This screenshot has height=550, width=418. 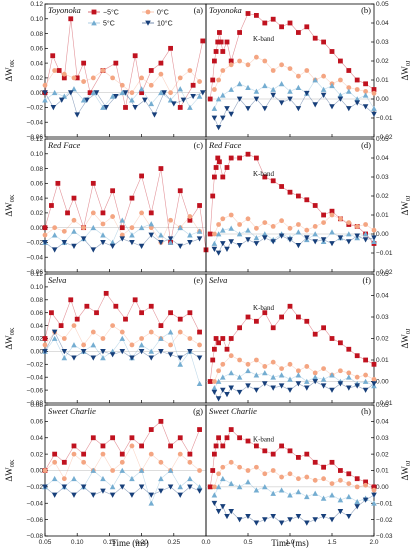 I want to click on x-tick-label: 2.0, so click(x=373, y=542).